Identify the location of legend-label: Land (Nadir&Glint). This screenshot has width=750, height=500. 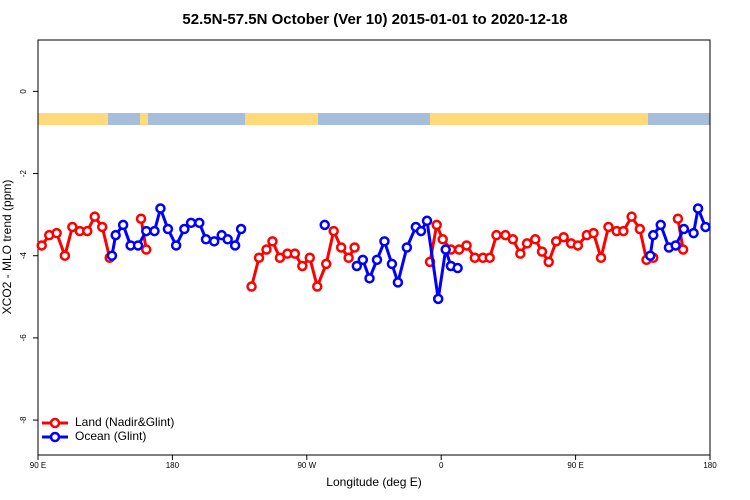
(124, 422).